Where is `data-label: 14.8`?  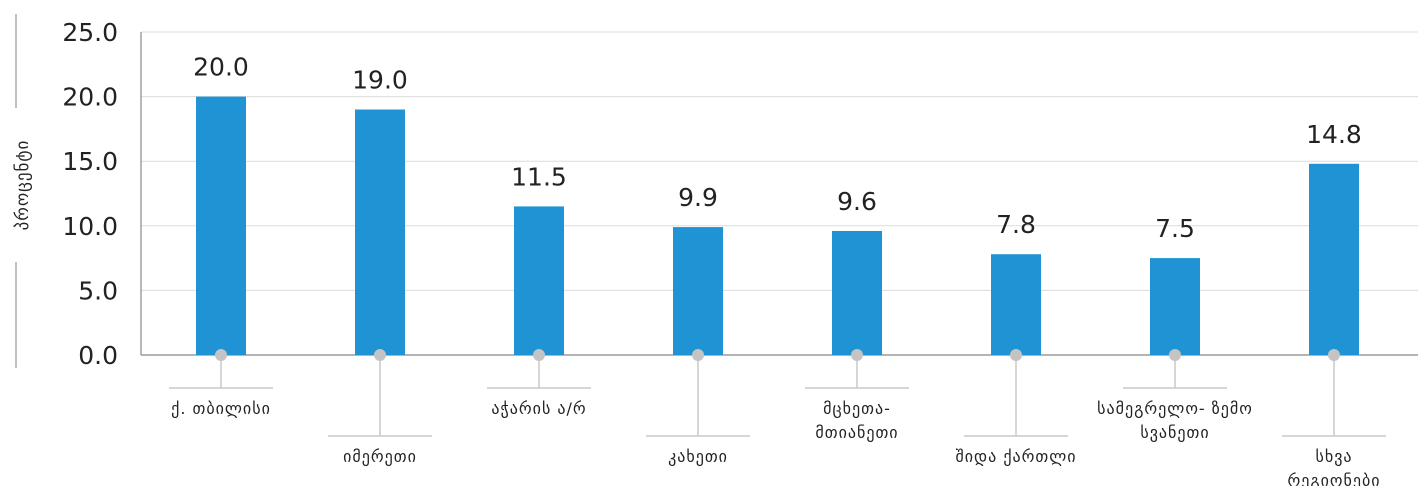
data-label: 14.8 is located at coordinates (1334, 134).